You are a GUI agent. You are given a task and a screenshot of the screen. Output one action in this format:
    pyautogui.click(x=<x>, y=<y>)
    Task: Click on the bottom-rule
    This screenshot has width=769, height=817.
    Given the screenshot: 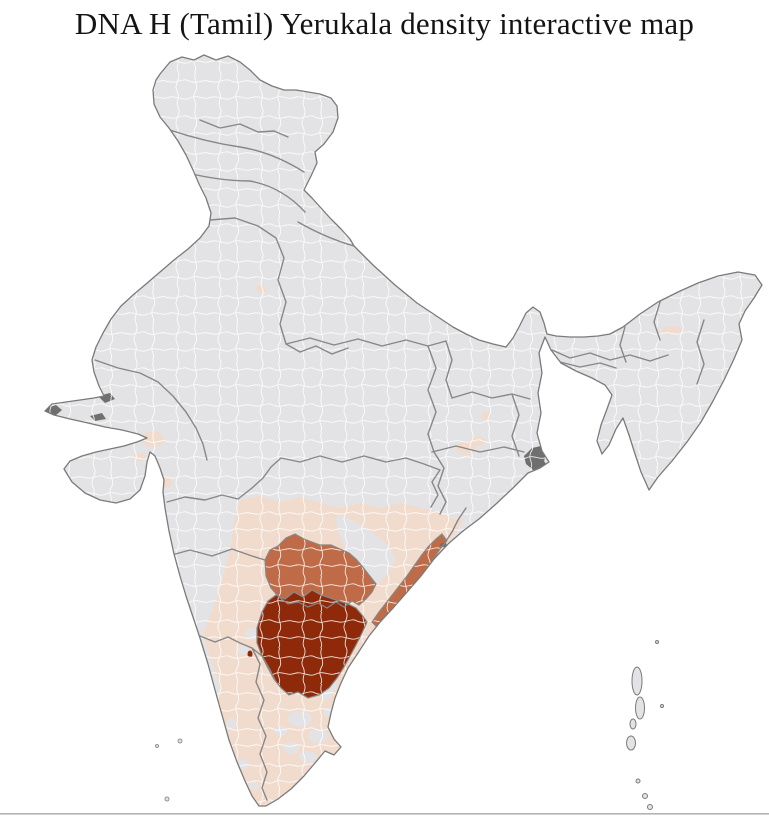 What is the action you would take?
    pyautogui.click(x=384, y=814)
    